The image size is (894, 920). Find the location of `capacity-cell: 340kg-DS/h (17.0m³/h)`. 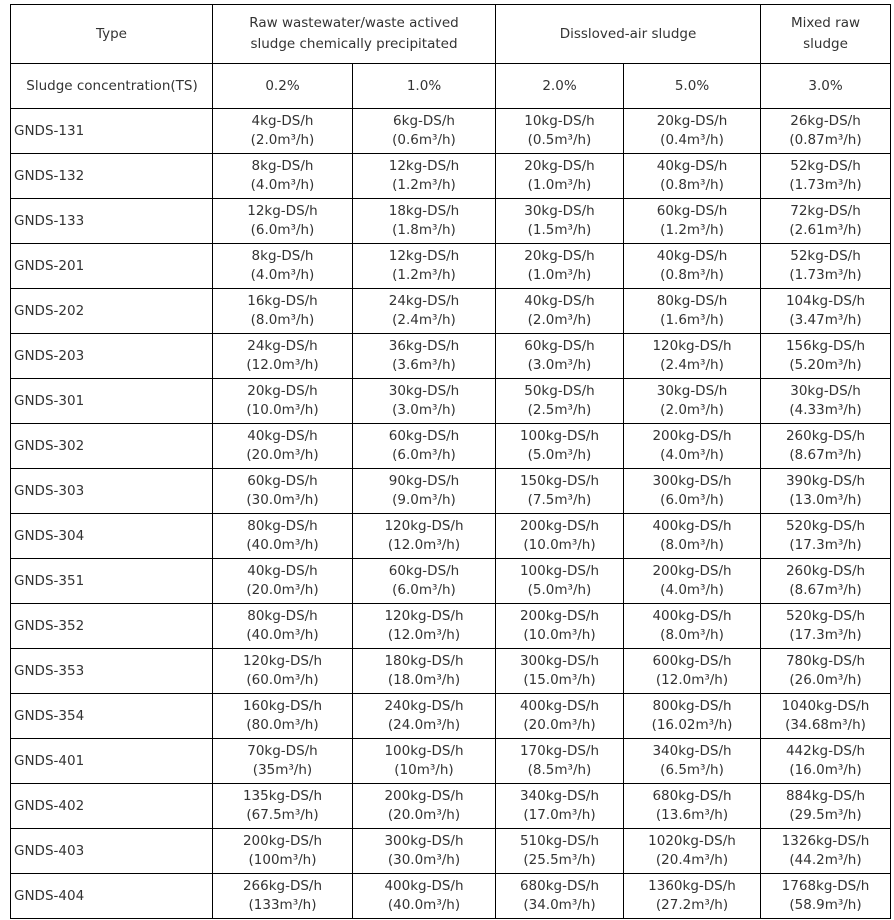

capacity-cell: 340kg-DS/h (17.0m³/h) is located at coordinates (559, 806).